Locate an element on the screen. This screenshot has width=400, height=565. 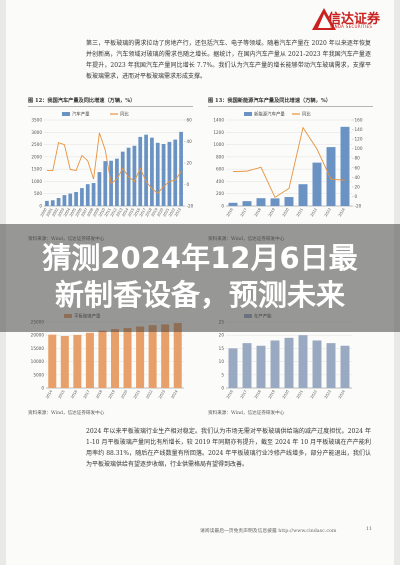
y-tick-label: 15000 is located at coordinates (38, 348).